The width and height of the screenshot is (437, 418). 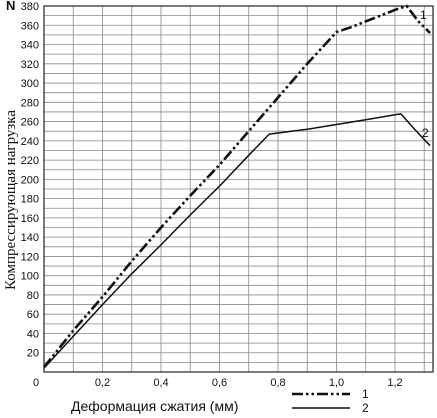 I want to click on y-tick-label: 180, so click(x=30, y=200).